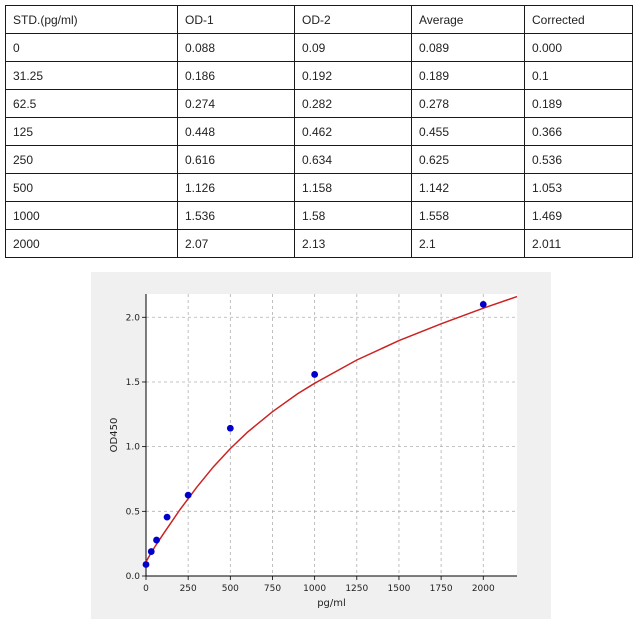 This screenshot has height=633, width=642. What do you see at coordinates (236, 159) in the screenshot?
I see `table-cell: 0.616` at bounding box center [236, 159].